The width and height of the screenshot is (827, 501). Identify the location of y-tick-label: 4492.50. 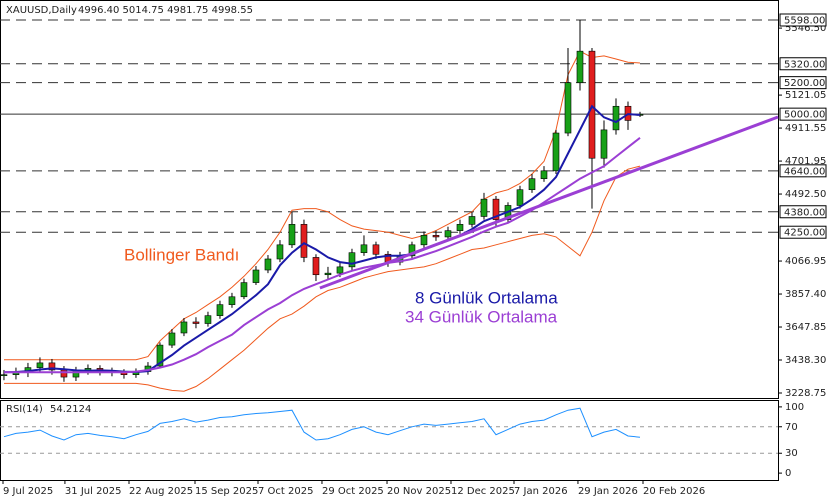
(805, 194).